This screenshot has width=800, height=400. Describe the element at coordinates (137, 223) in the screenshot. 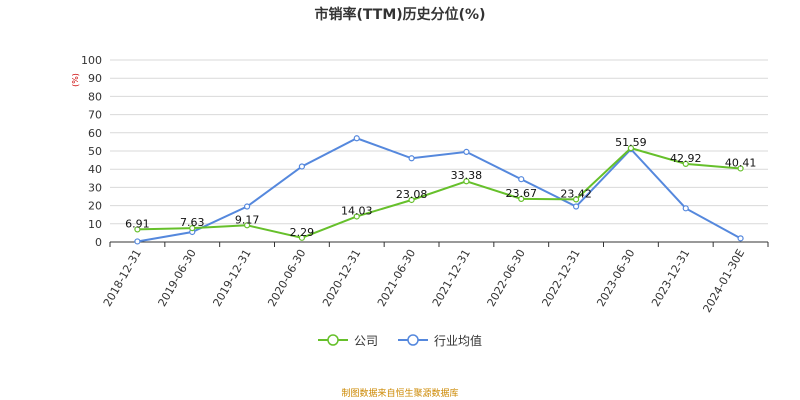

I see `data-label: 6.91` at that location.